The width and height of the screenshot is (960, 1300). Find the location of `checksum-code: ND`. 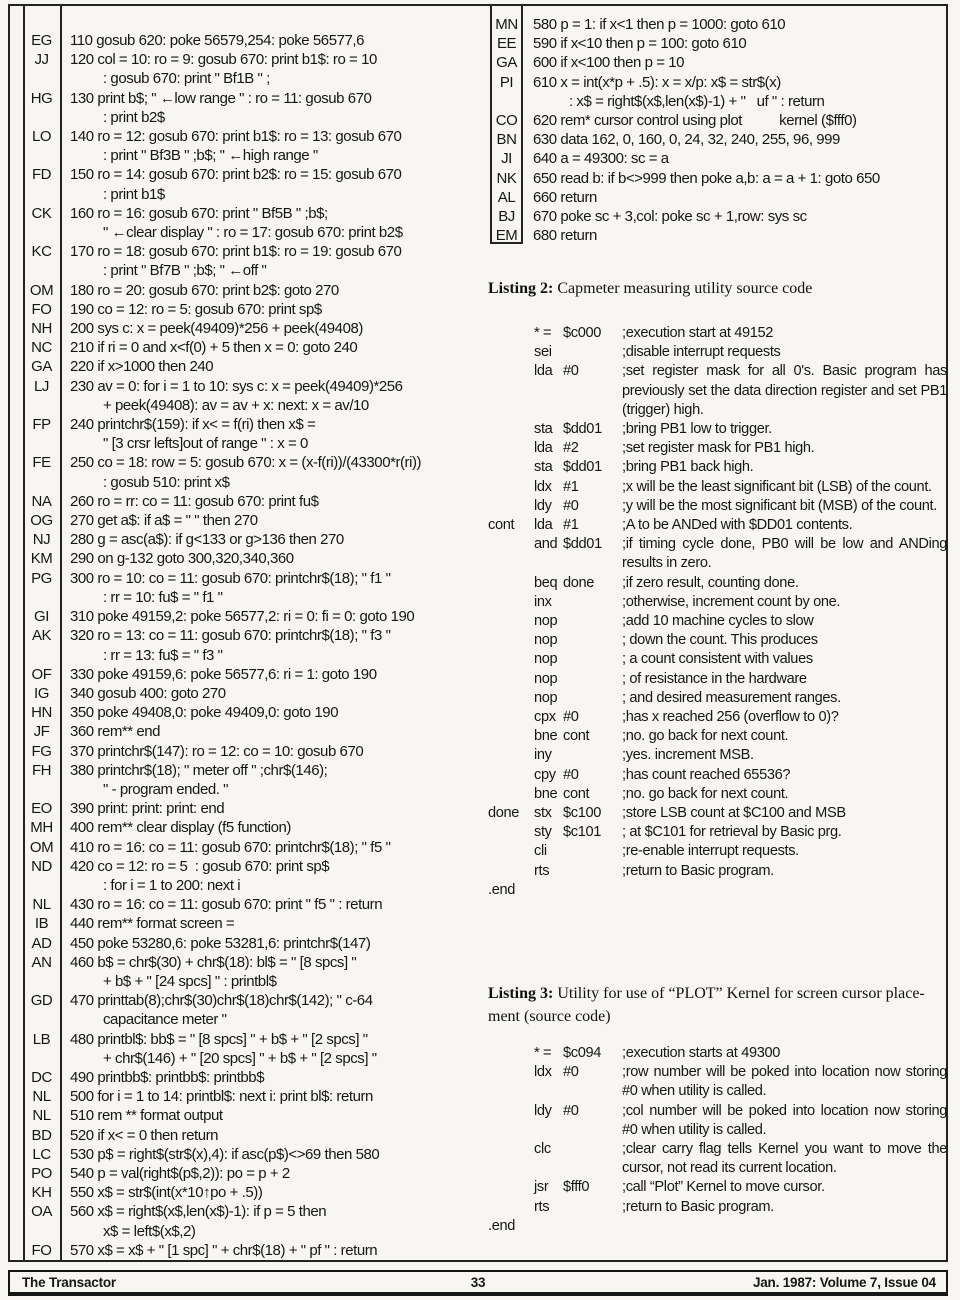

checksum-code: ND is located at coordinates (41, 866).